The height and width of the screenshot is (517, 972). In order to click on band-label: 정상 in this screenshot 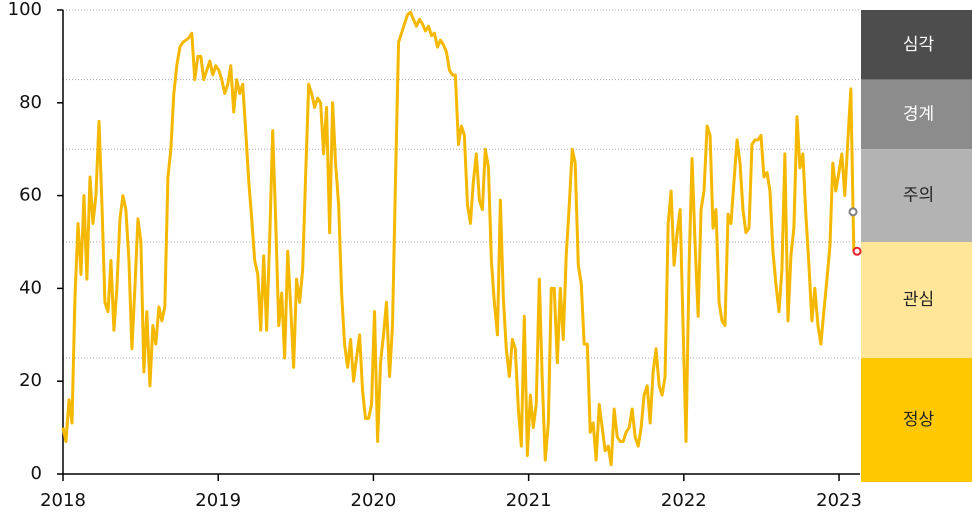, I will do `click(919, 420)`.